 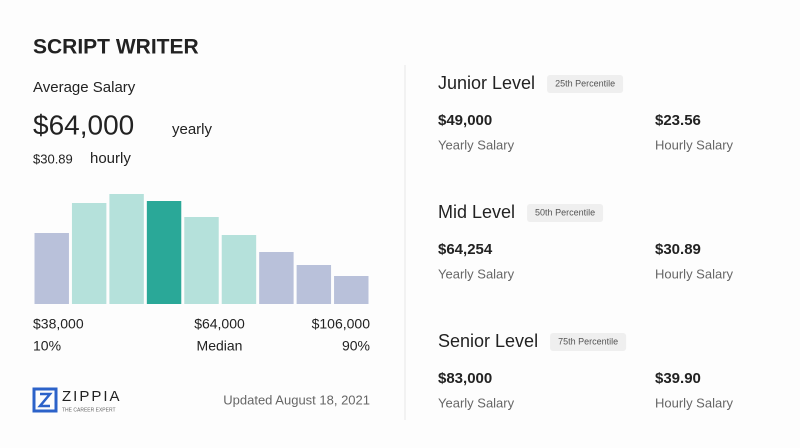 I want to click on logo-icon, so click(x=45, y=400).